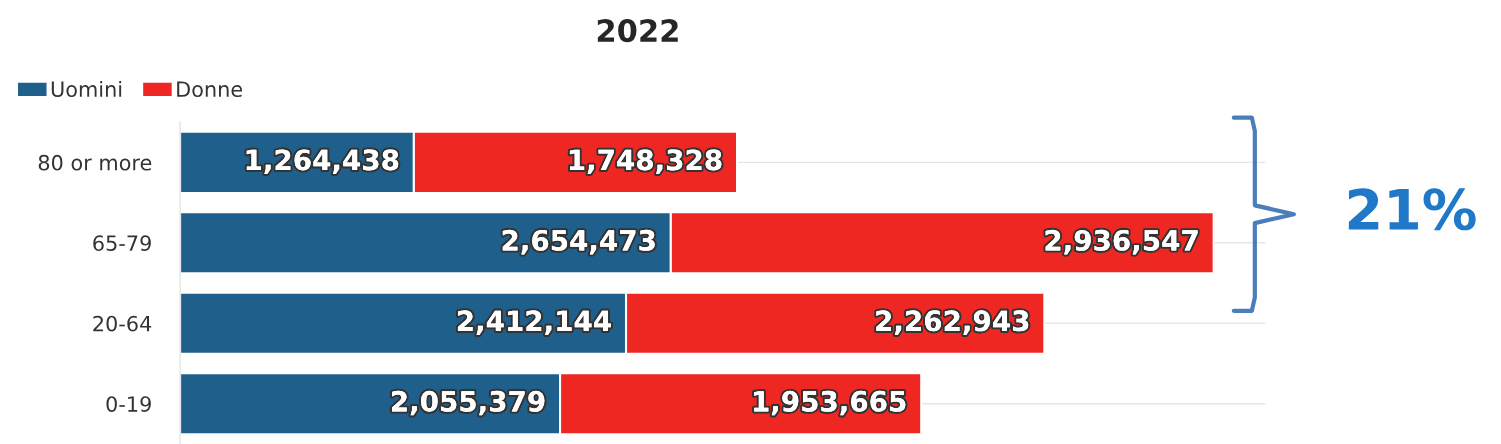 This screenshot has width=1501, height=444. Describe the element at coordinates (122, 323) in the screenshot. I see `y-tick-label: 20-64` at that location.